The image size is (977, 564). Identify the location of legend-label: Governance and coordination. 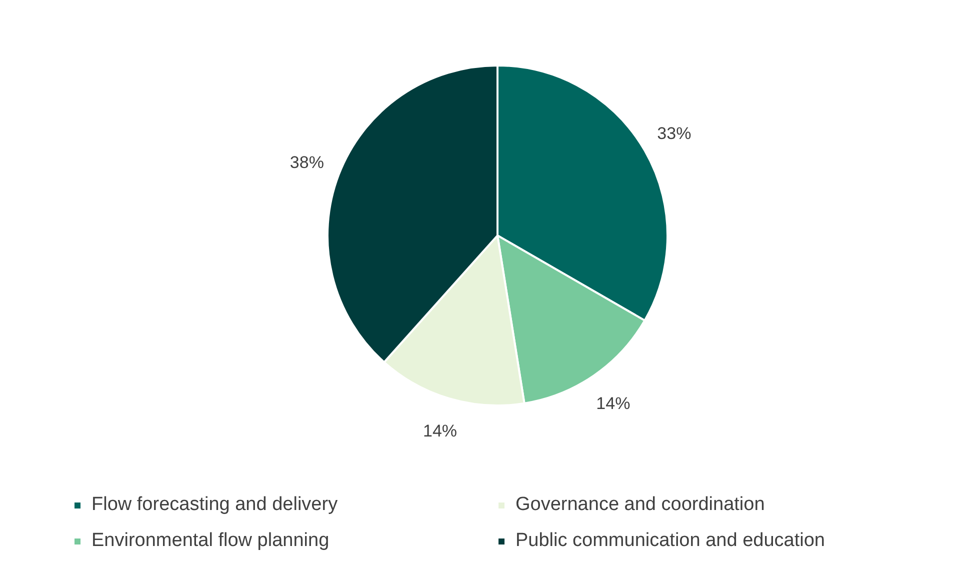
(641, 505).